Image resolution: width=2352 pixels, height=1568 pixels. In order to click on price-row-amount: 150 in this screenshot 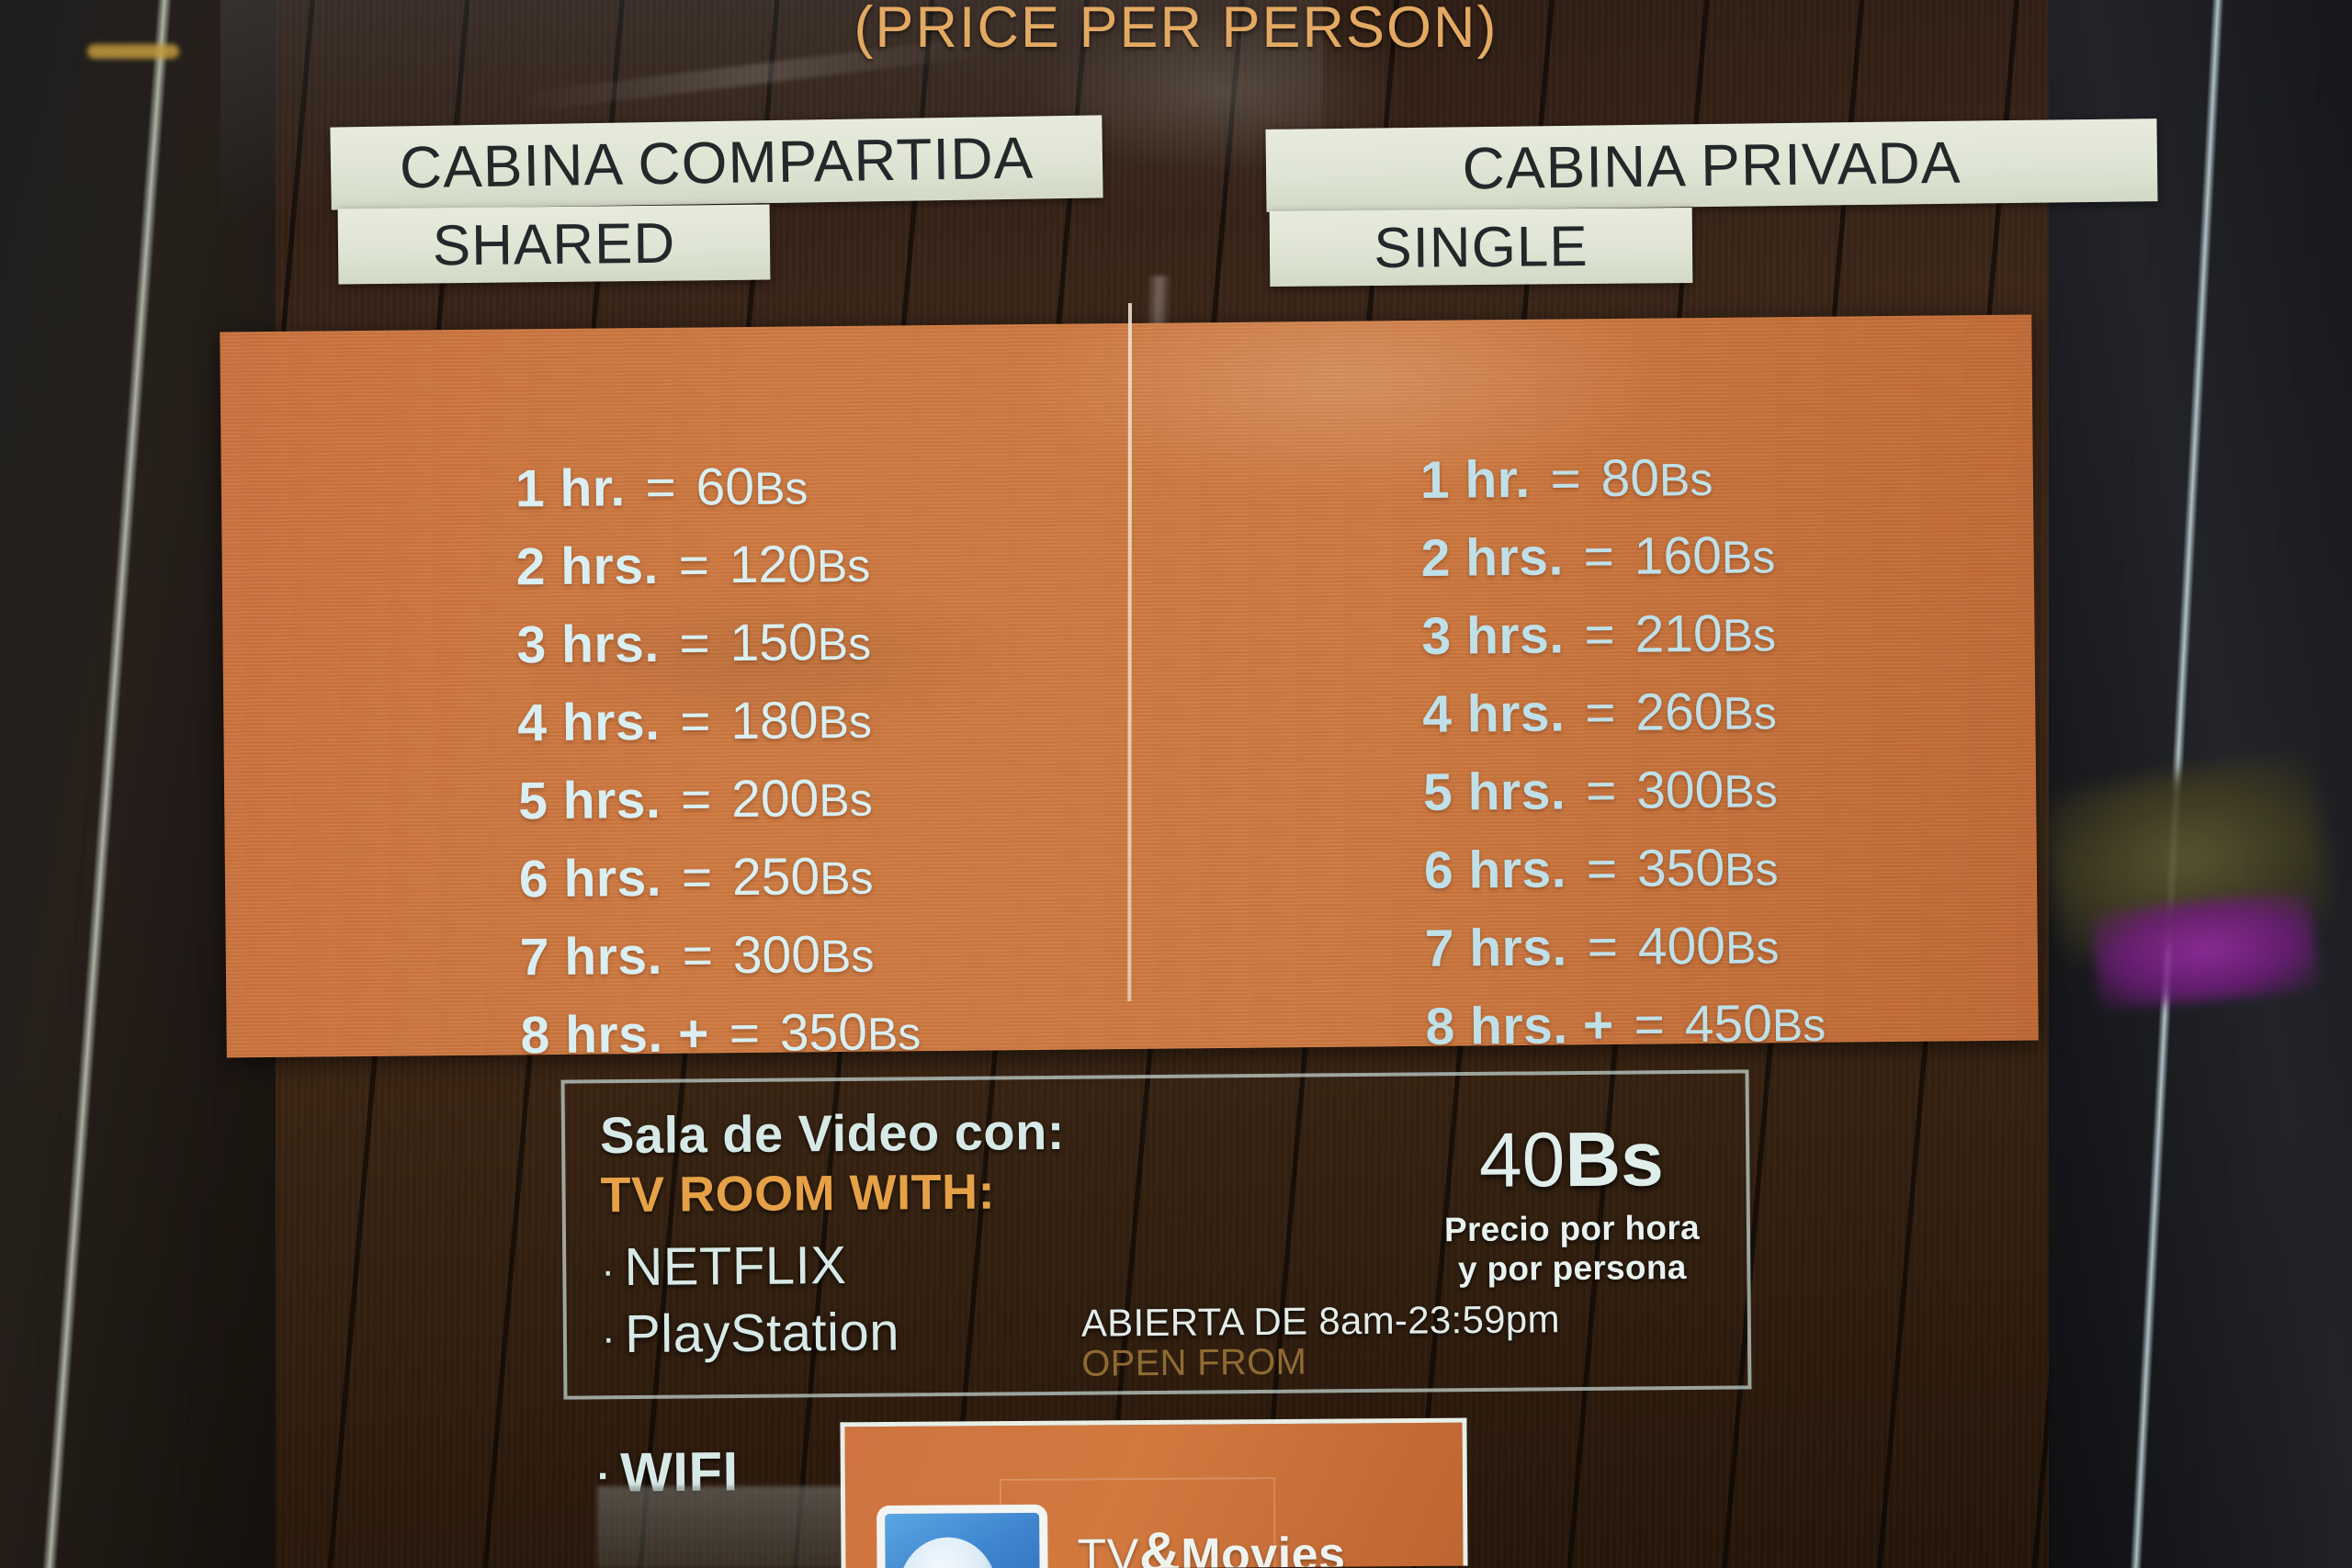, I will do `click(774, 643)`.